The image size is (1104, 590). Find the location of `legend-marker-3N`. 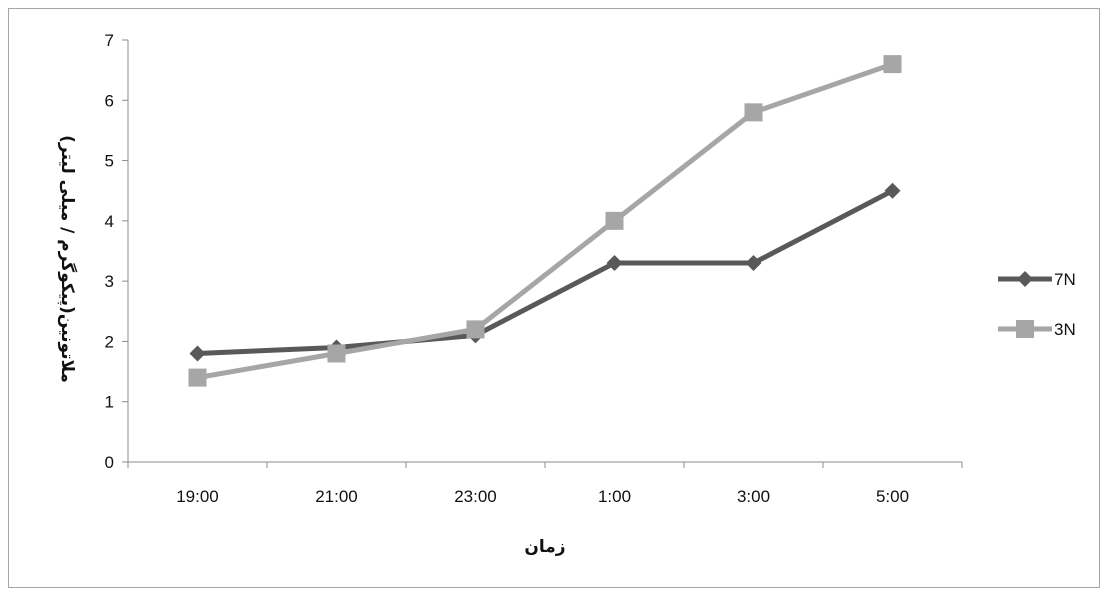

legend-marker-3N is located at coordinates (1025, 329).